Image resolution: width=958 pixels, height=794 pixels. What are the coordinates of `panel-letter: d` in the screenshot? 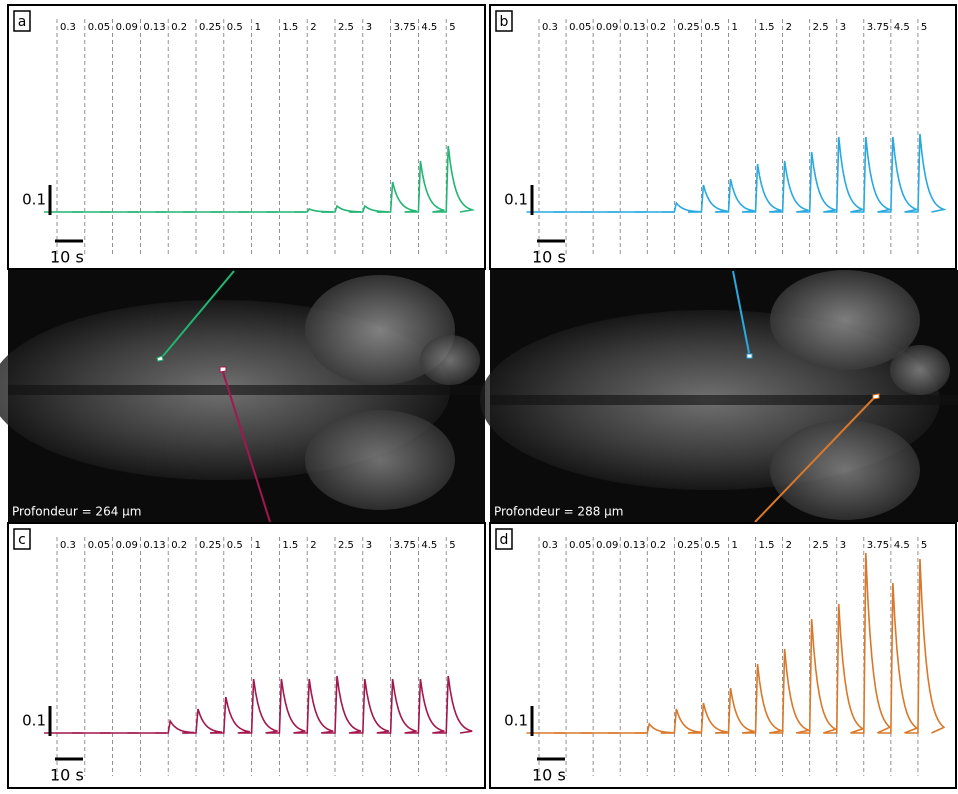 It's located at (504, 540).